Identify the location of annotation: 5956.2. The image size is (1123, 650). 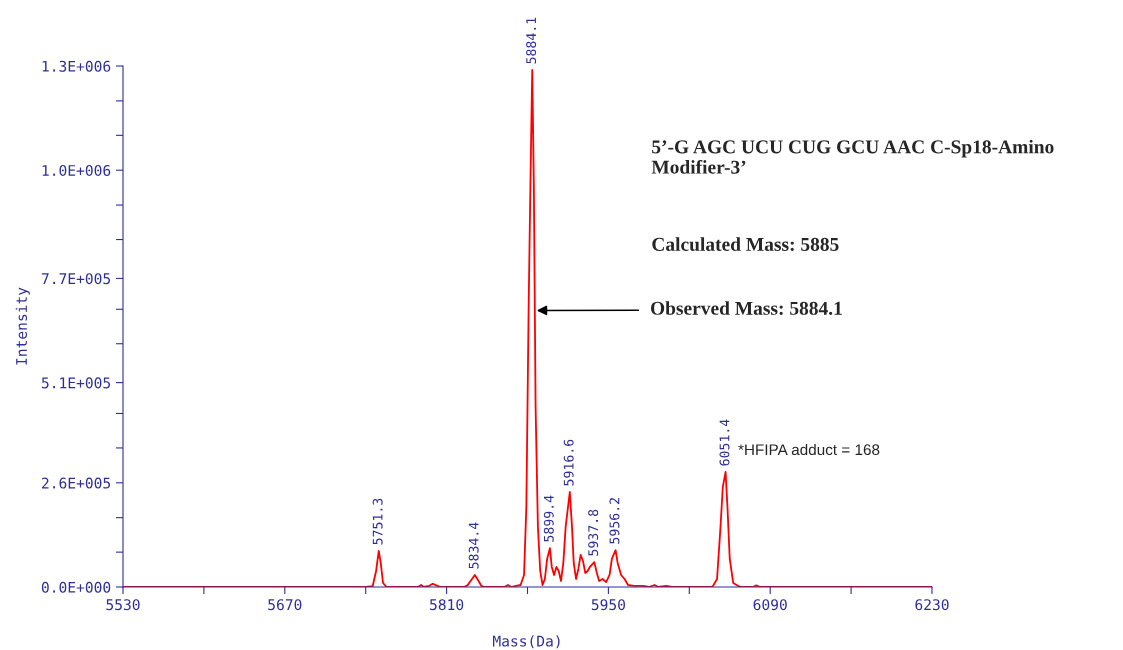
(614, 521).